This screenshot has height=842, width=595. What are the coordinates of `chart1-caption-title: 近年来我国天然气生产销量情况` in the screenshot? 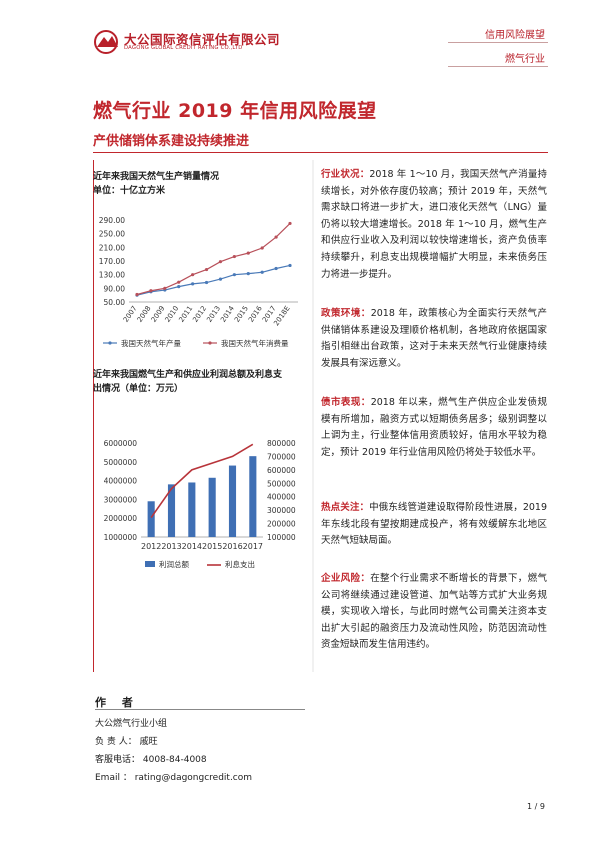 It's located at (156, 177).